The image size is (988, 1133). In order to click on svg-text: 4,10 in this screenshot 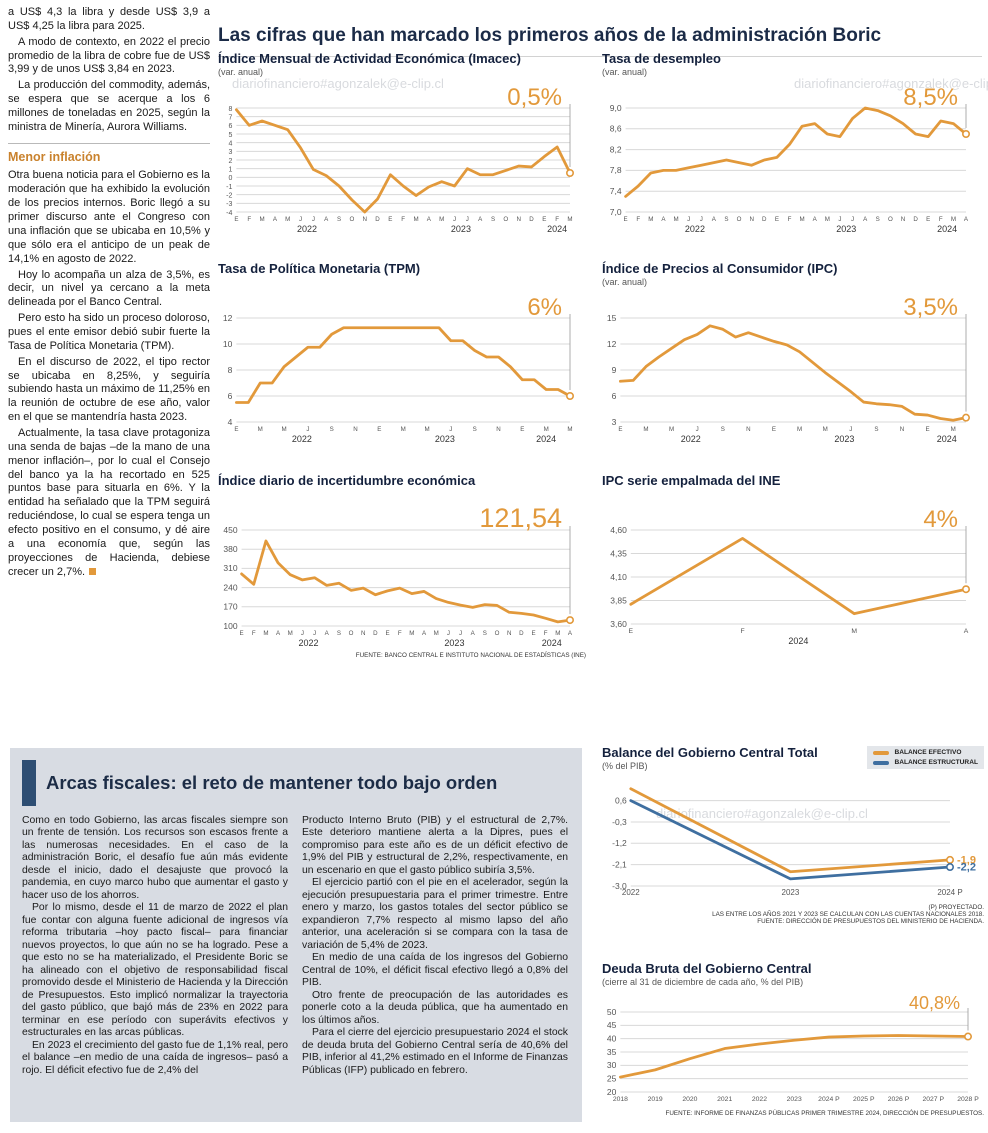, I will do `click(618, 577)`.